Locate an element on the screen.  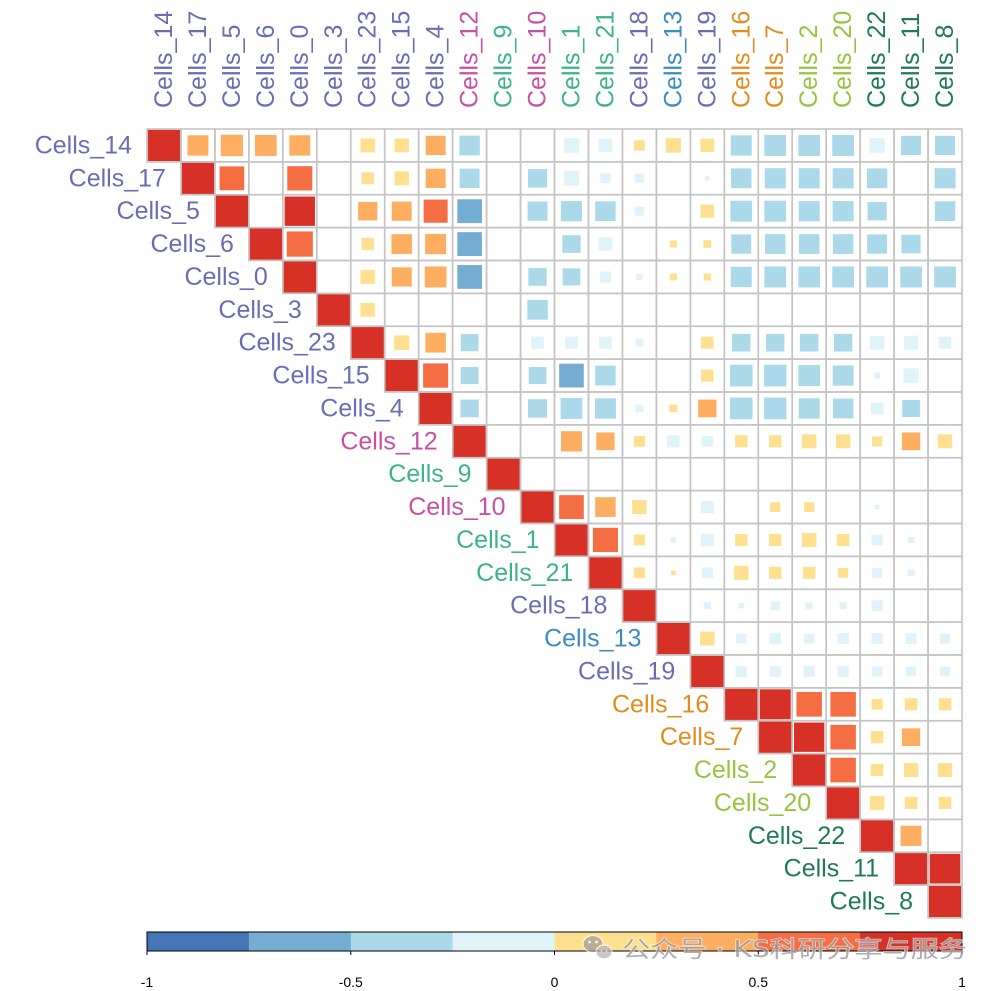
colorbar-tick-label: 0.5 is located at coordinates (759, 982).